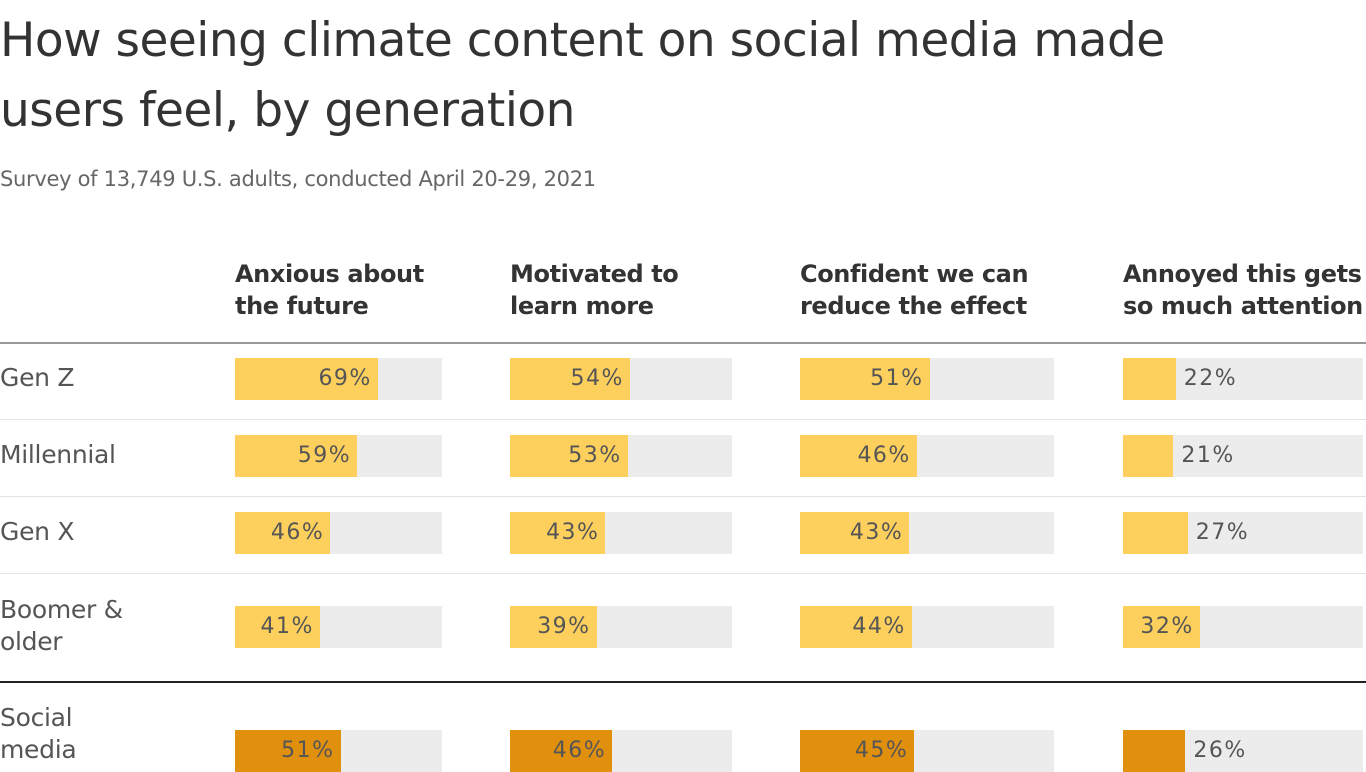  Describe the element at coordinates (338, 627) in the screenshot. I see `bar-track: 41%` at that location.